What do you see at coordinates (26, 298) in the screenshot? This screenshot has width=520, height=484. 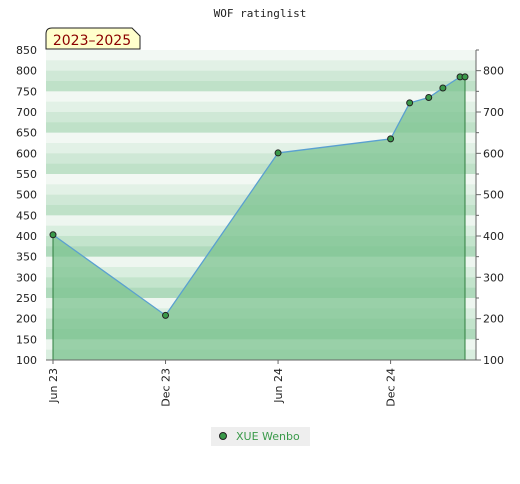 I see `y-left-tick-label: 250` at bounding box center [26, 298].